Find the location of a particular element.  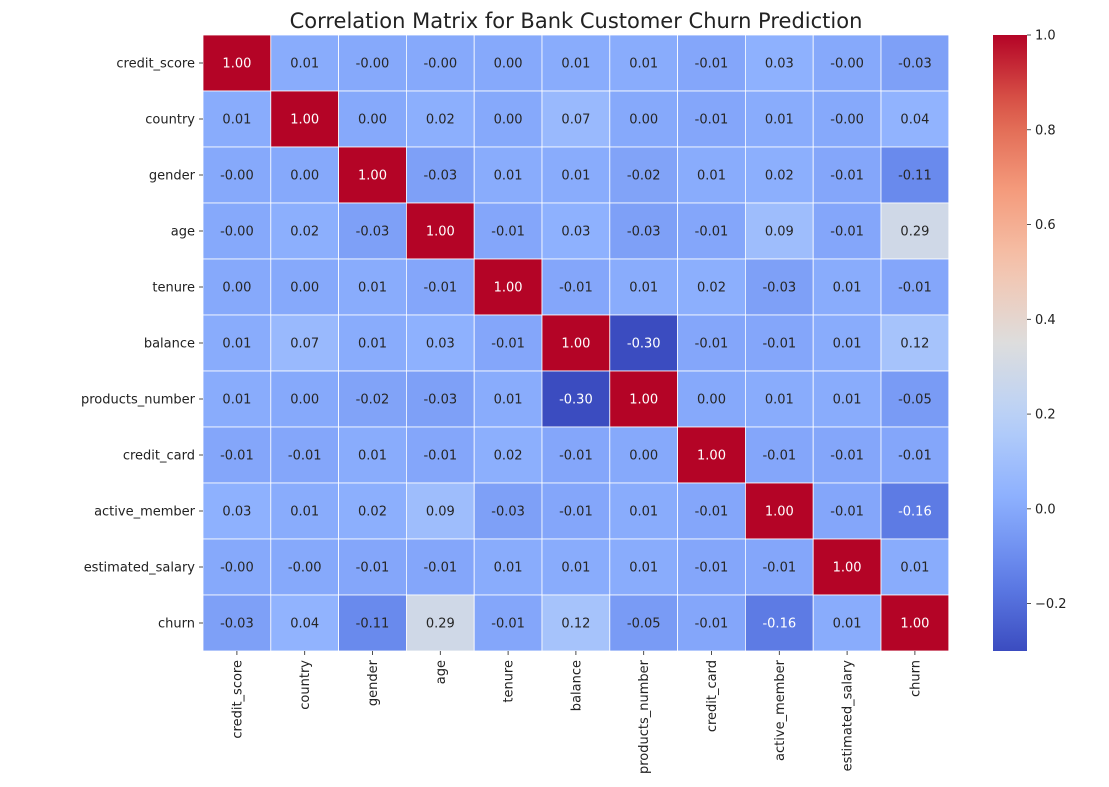

x-tick-label: churn is located at coordinates (915, 678).